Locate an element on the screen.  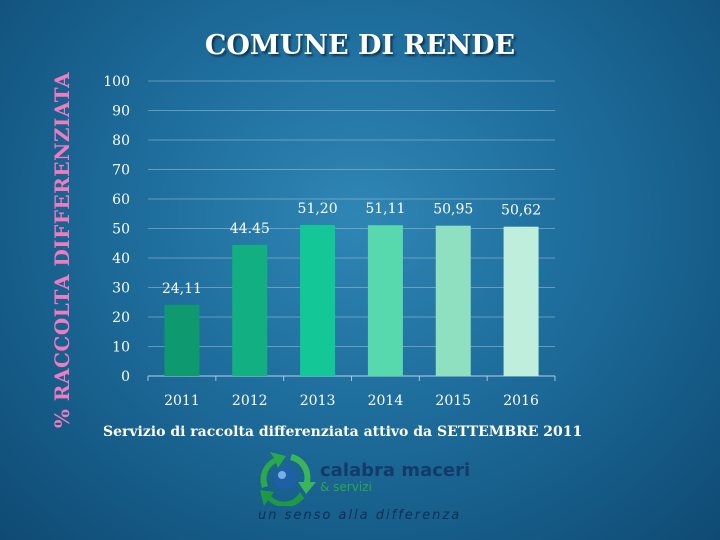
y-tick-label: 40 is located at coordinates (121, 259).